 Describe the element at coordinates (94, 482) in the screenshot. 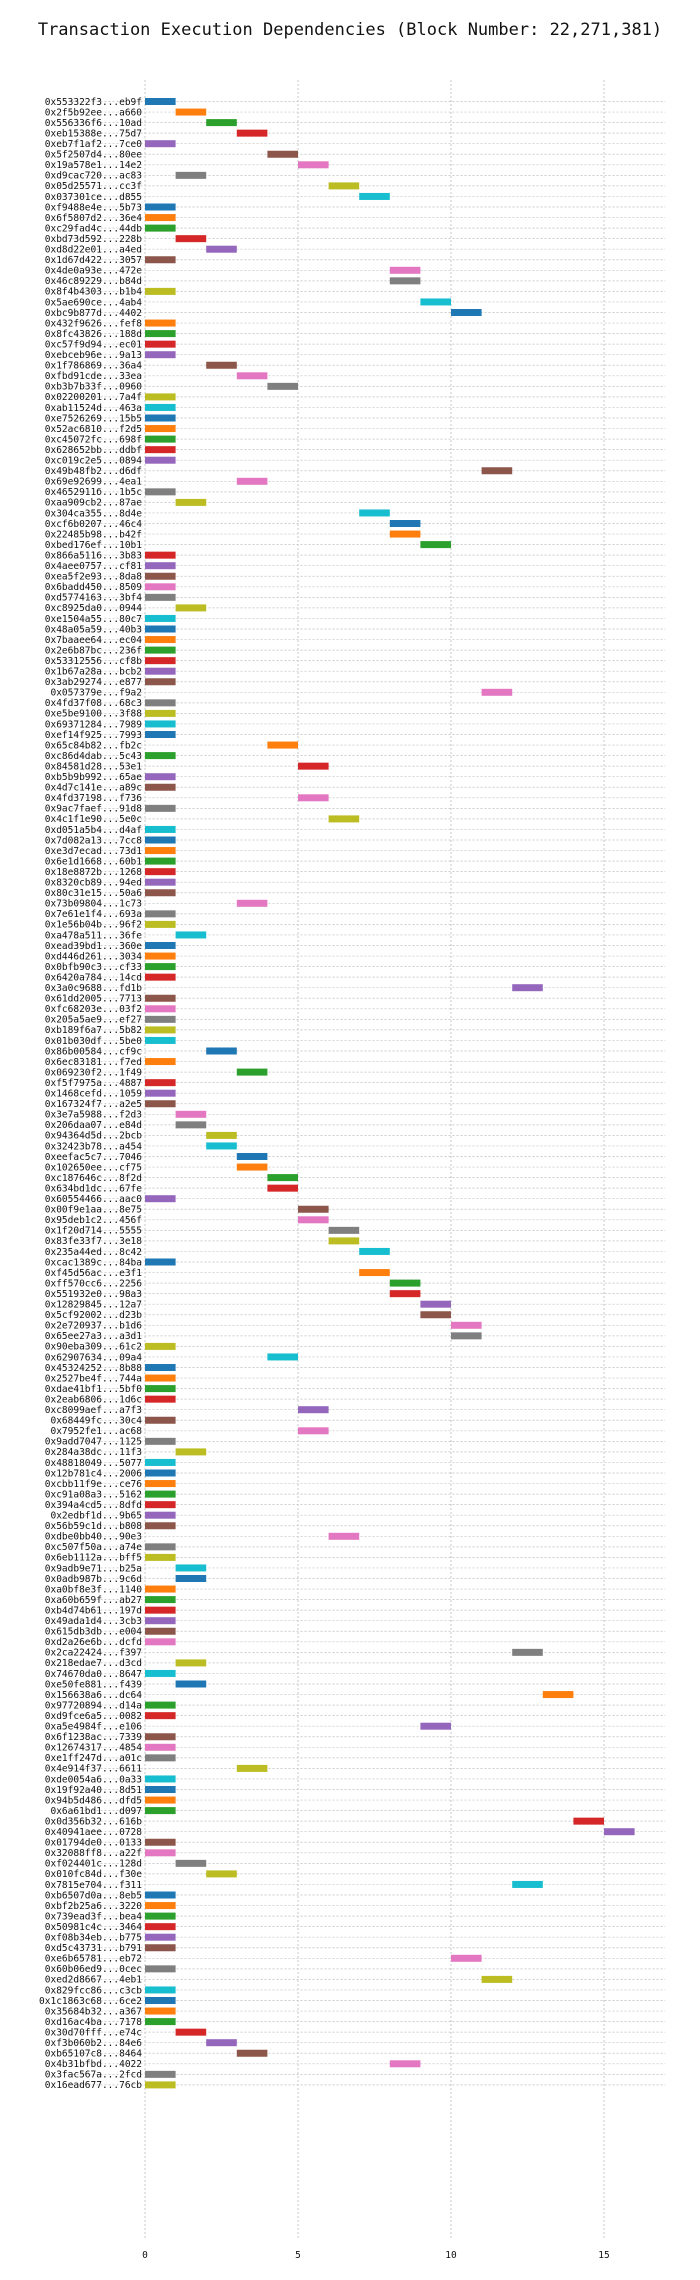

I see `y-tick-label: 0x69e92699...4ea1` at that location.